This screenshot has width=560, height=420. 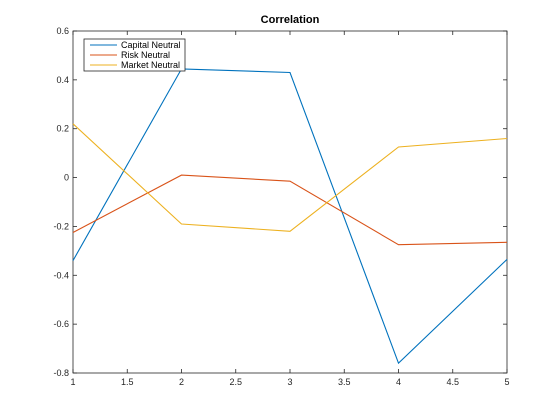 What do you see at coordinates (290, 20) in the screenshot?
I see `chart-title: Correlation` at bounding box center [290, 20].